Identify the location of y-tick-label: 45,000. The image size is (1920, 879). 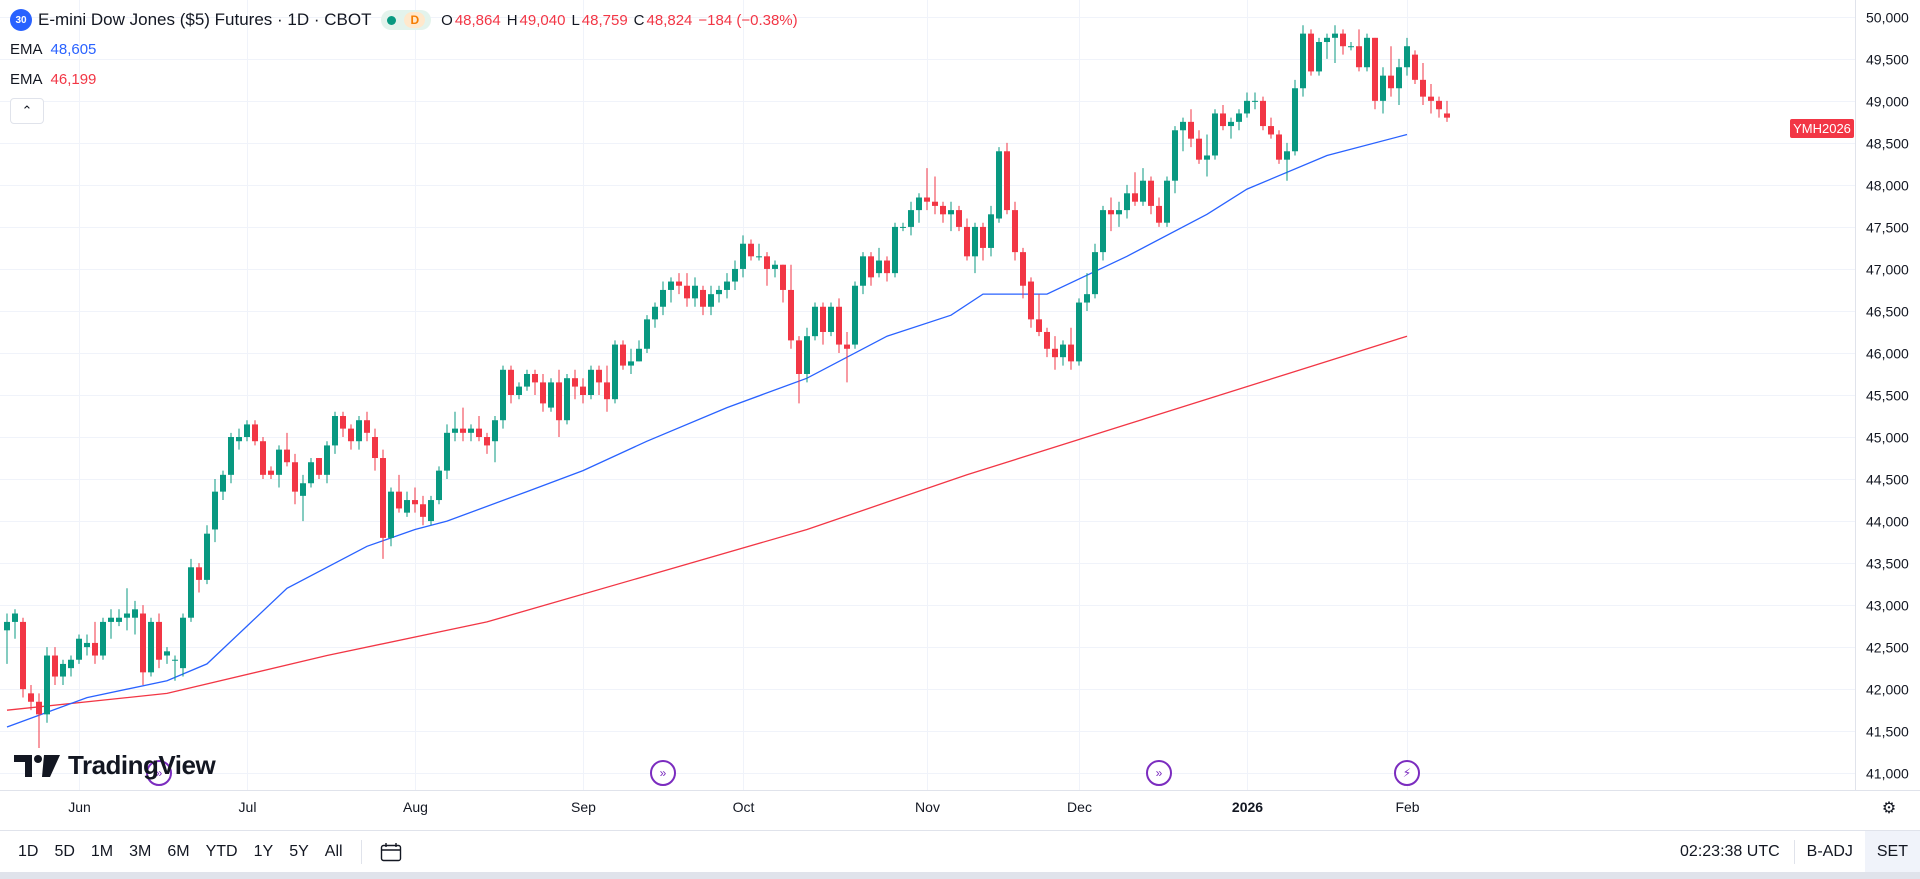
(1887, 438).